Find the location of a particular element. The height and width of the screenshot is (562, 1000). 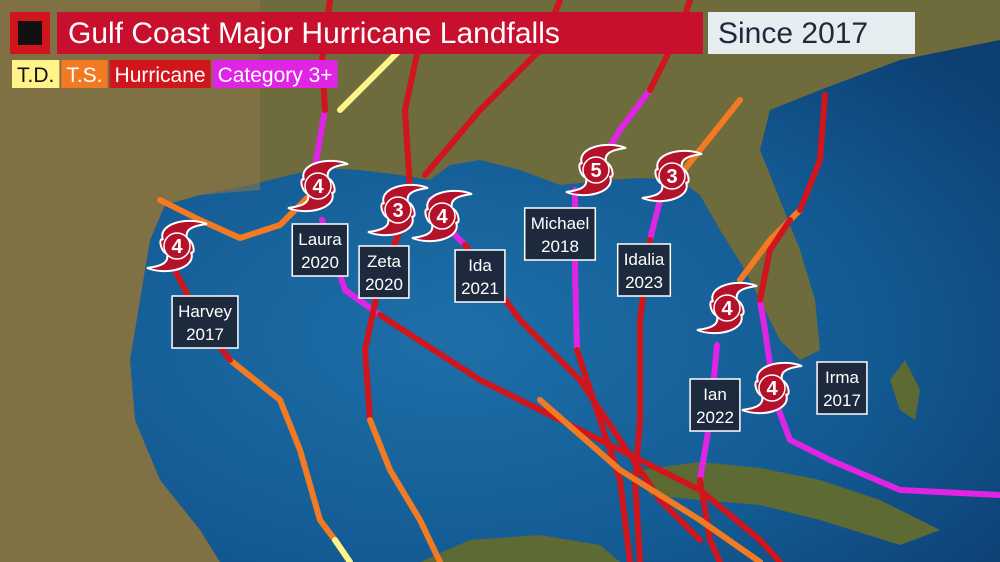

cuba is located at coordinates (790, 503).